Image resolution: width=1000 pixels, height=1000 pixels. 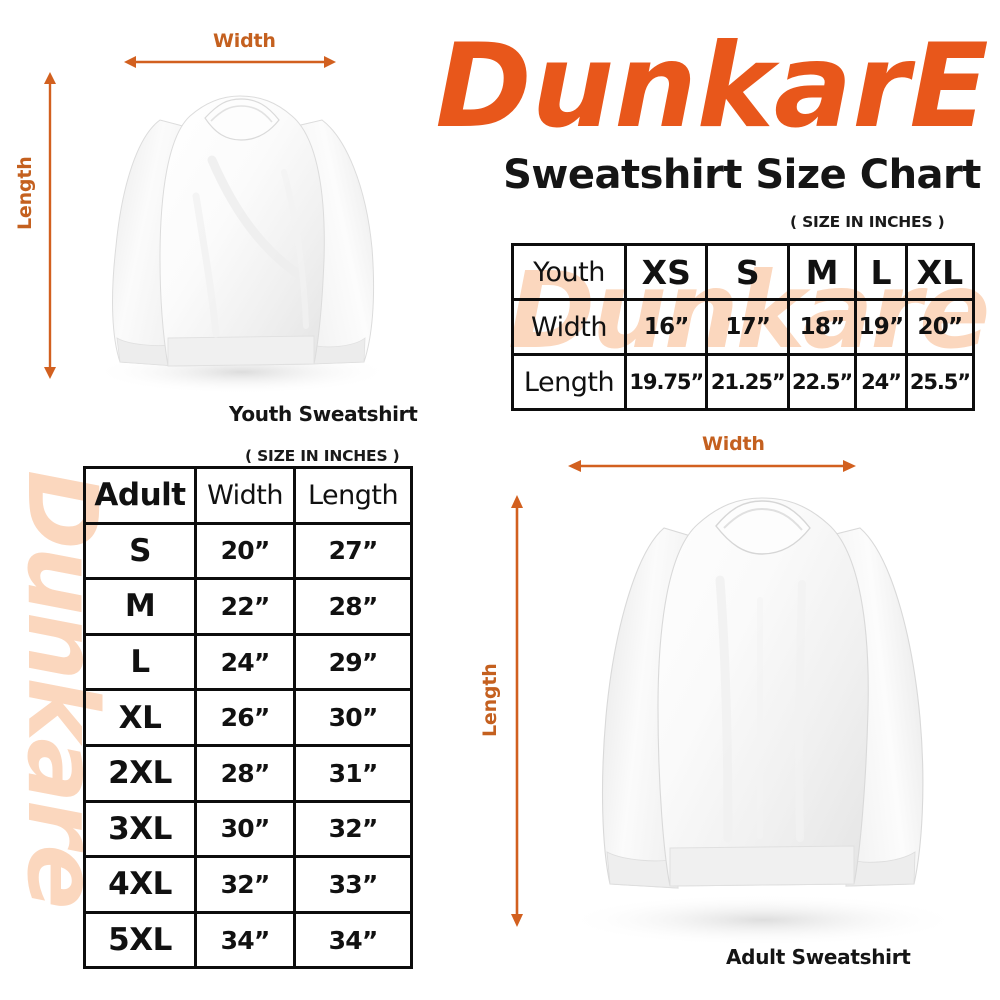 I want to click on table-row: 2XL 28” 31”, so click(x=248, y=773).